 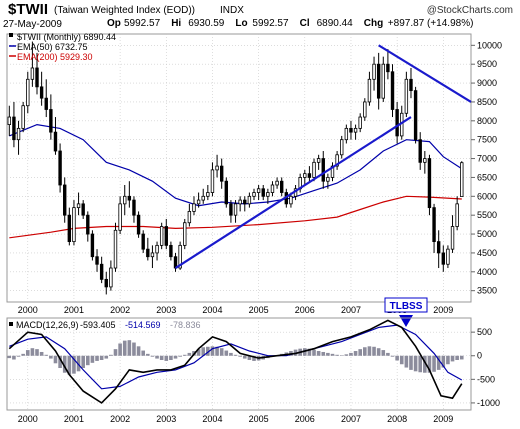 What do you see at coordinates (487, 291) in the screenshot?
I see `price-y-tick-label: 3500` at bounding box center [487, 291].